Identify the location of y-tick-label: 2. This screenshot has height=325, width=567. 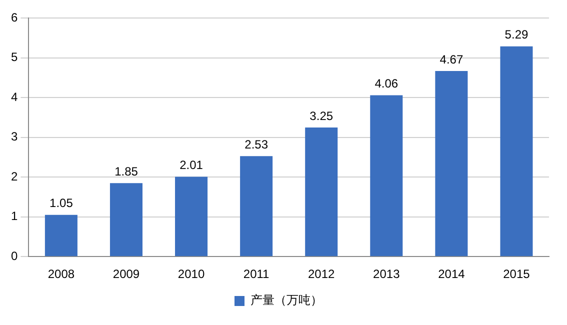
(14, 176).